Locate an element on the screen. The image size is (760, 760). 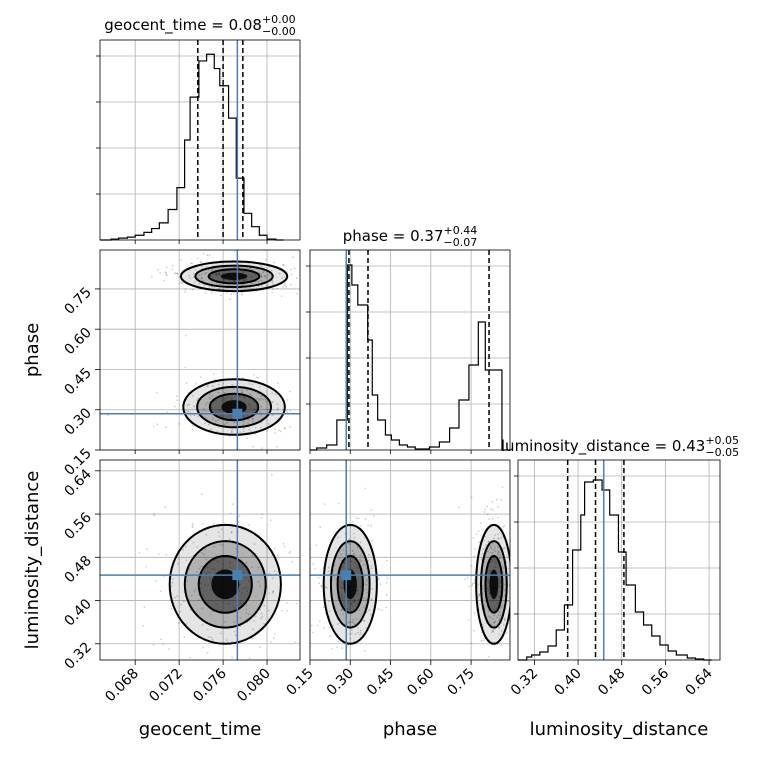
title-minus: −0.05 is located at coordinates (722, 452).